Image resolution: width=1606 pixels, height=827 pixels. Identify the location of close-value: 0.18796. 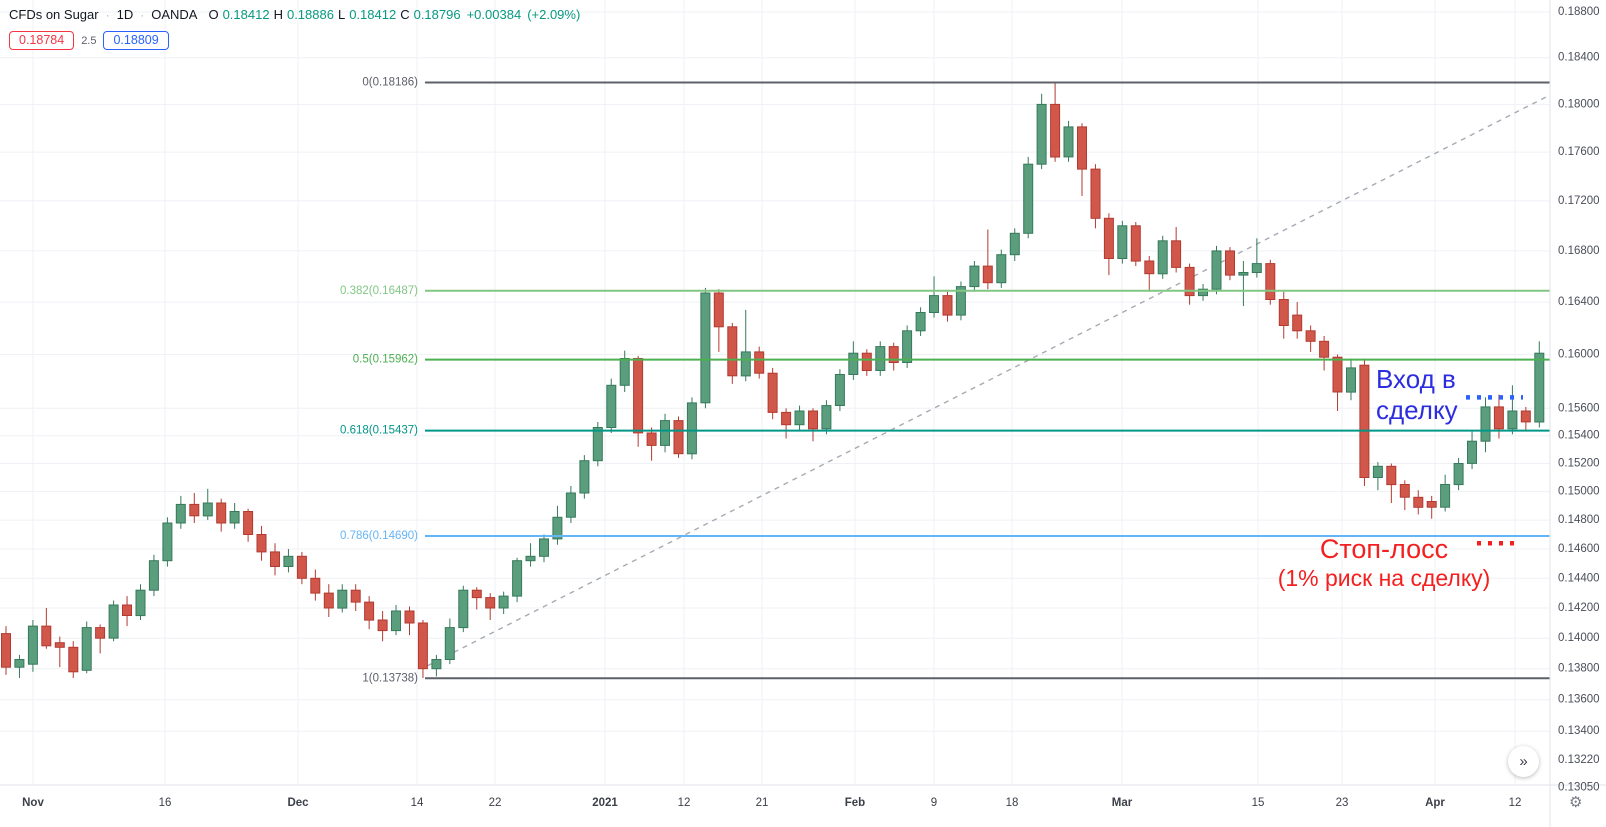
(437, 14).